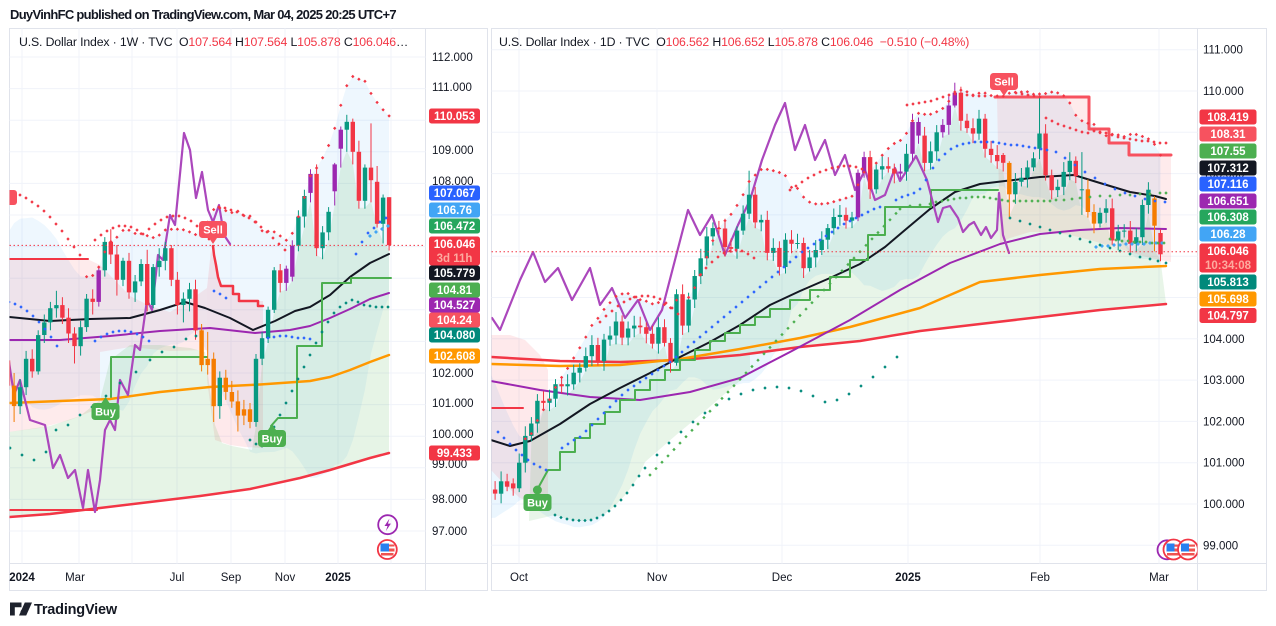 This screenshot has width=1276, height=626. Describe the element at coordinates (455, 227) in the screenshot. I see `svg-text: 106.472` at that location.